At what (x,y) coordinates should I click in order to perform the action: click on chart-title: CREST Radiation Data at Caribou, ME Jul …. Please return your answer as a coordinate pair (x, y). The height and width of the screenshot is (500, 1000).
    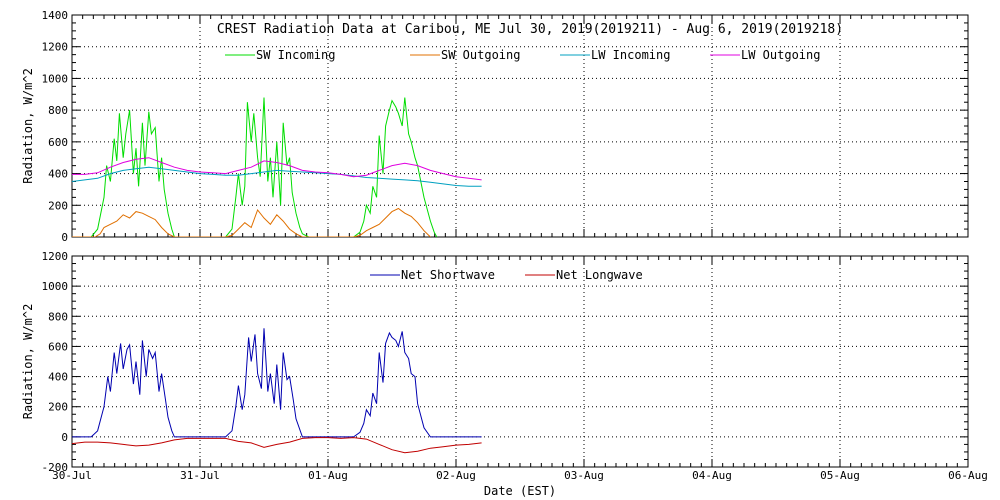
    Looking at the image, I should click on (530, 29).